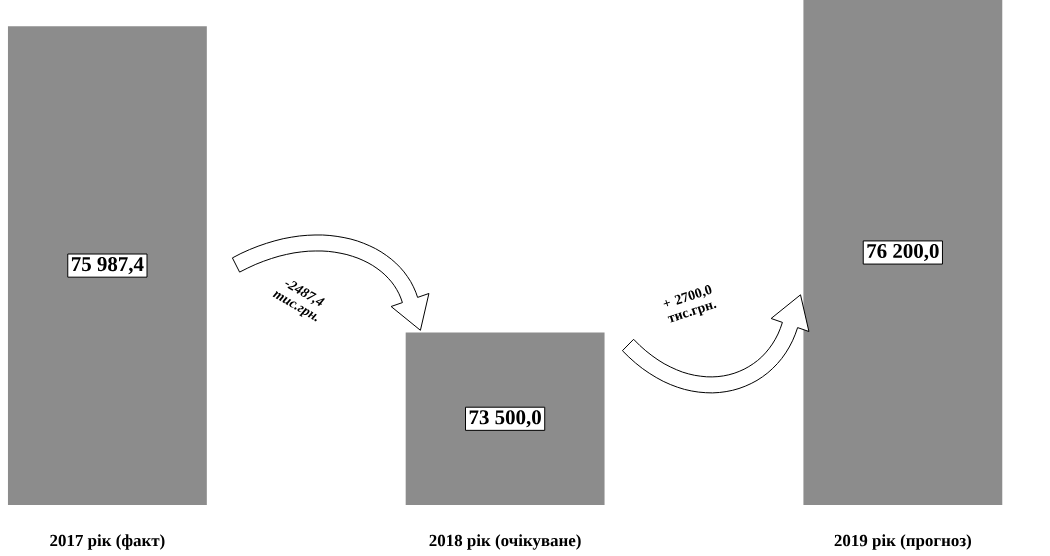 The height and width of the screenshot is (556, 1050). I want to click on x-tick-label: 2019 рік (прогноз), so click(903, 542).